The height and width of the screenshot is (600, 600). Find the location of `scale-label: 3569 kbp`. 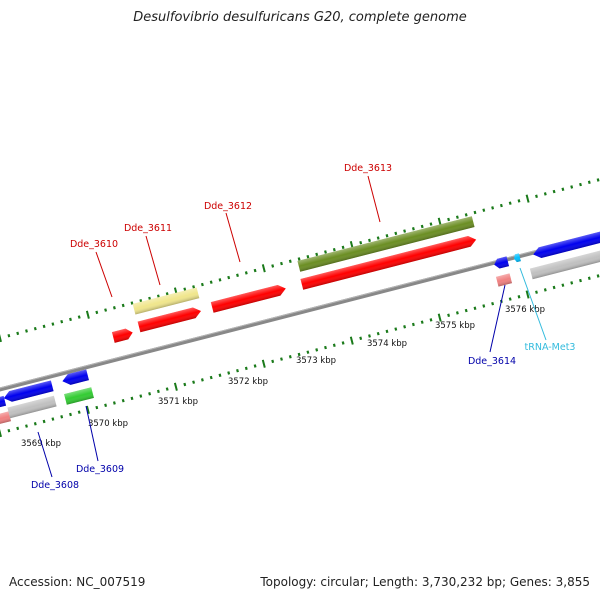

scale-label: 3569 kbp is located at coordinates (41, 444).